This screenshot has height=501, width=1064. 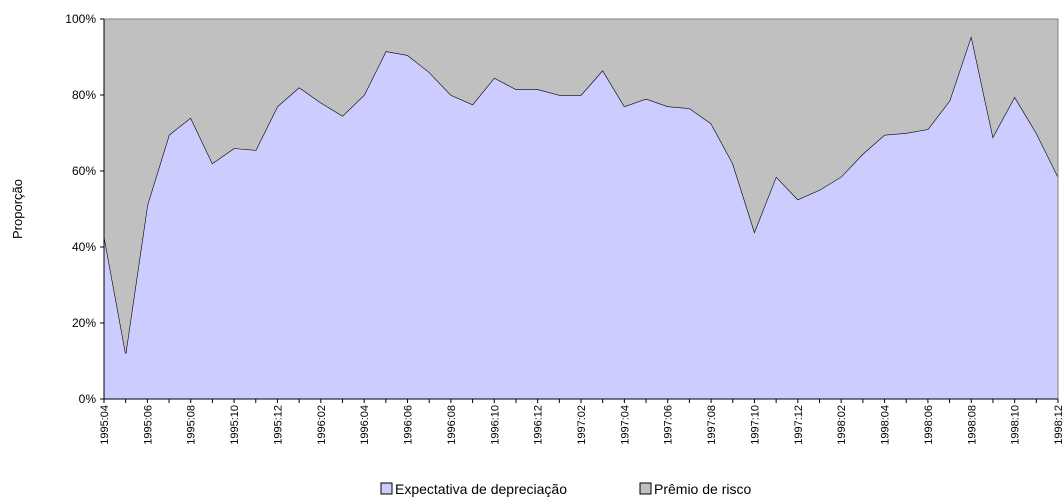 I want to click on x-tick-label: 1998:08, so click(x=972, y=425).